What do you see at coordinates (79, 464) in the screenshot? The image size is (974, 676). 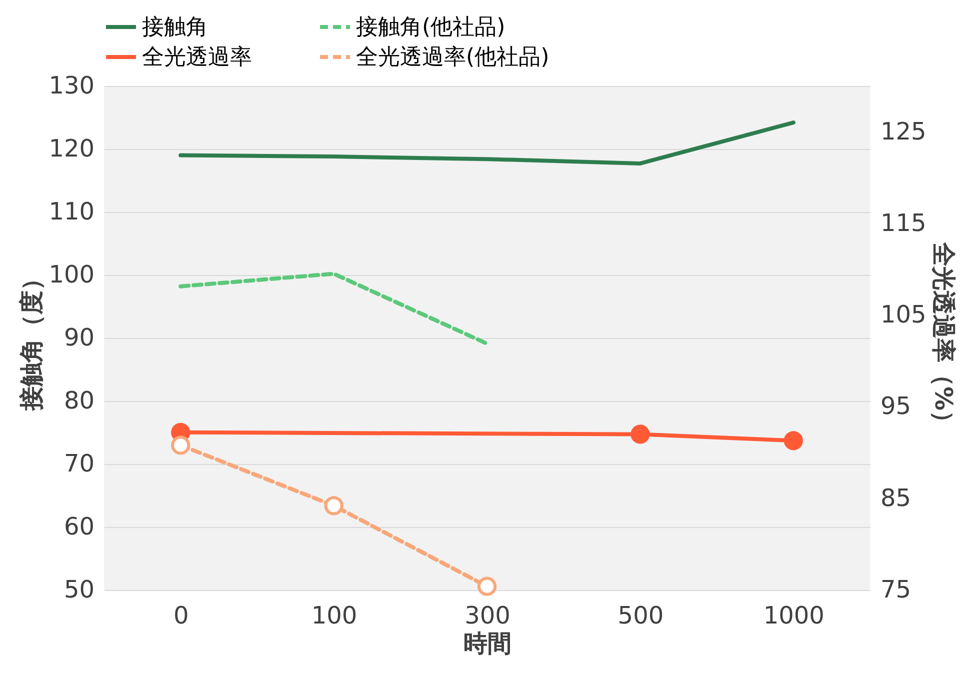 I see `y-tick-label: 70` at bounding box center [79, 464].